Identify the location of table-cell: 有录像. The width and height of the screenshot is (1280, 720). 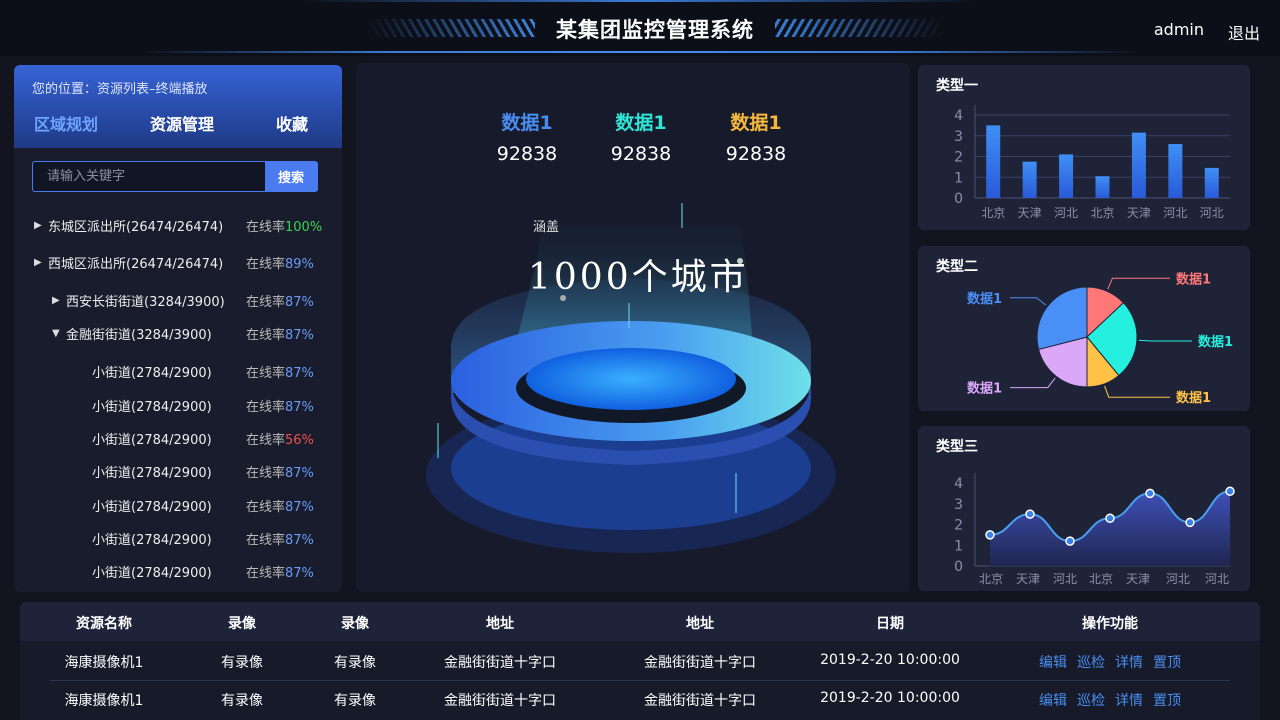
(355, 663).